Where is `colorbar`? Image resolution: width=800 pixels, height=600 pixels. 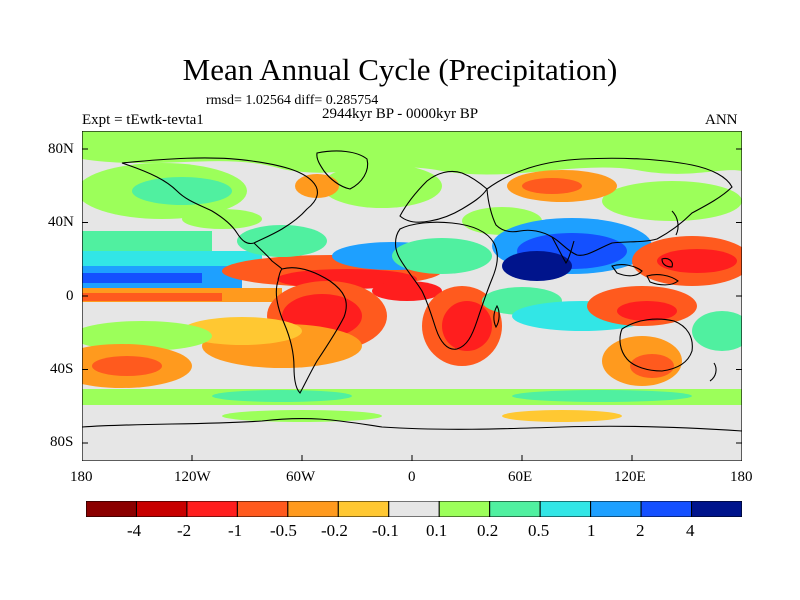 colorbar is located at coordinates (414, 509).